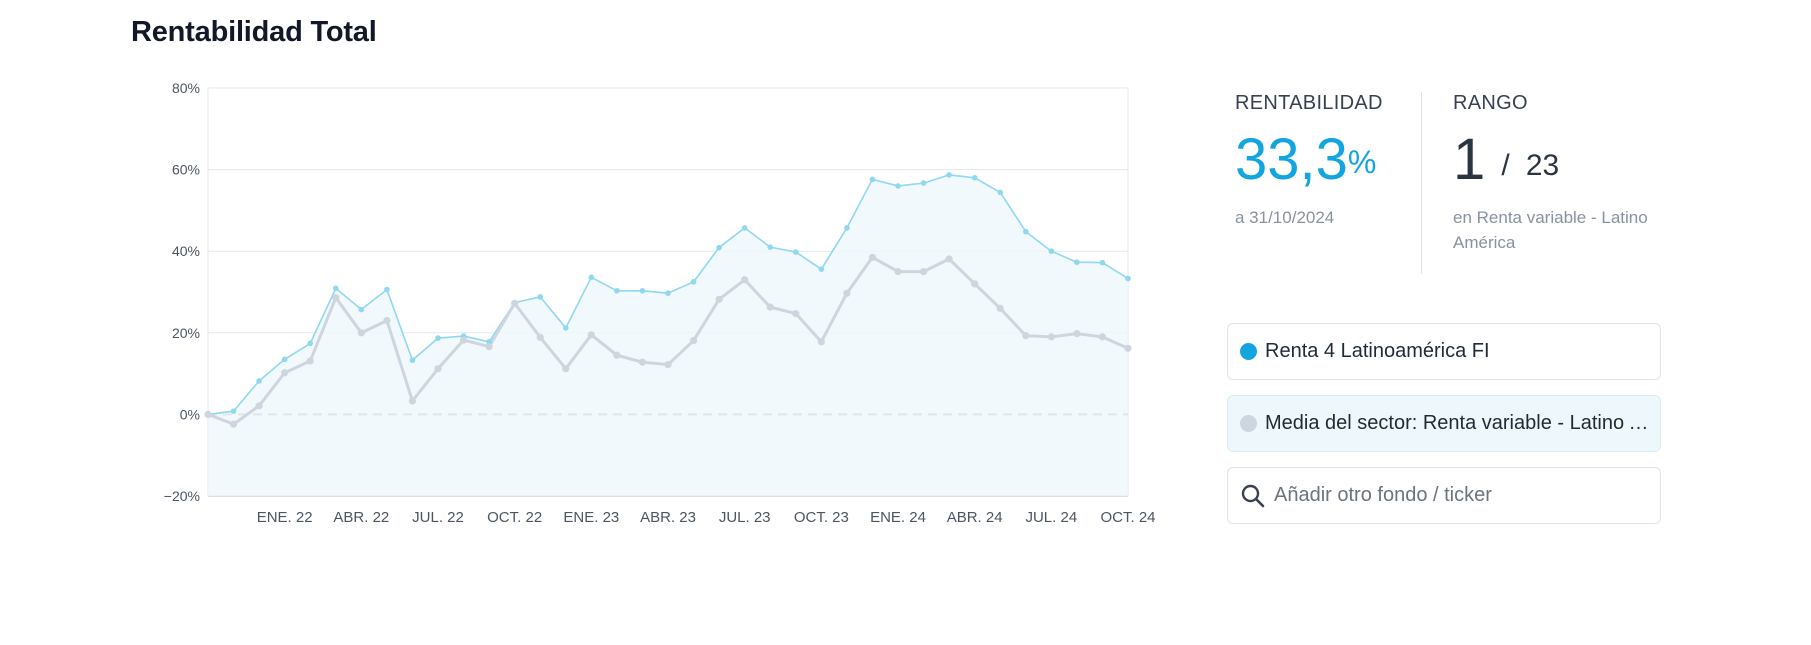  Describe the element at coordinates (1550, 230) in the screenshot. I see `rank-category: en Renta variable - Latino América` at that location.